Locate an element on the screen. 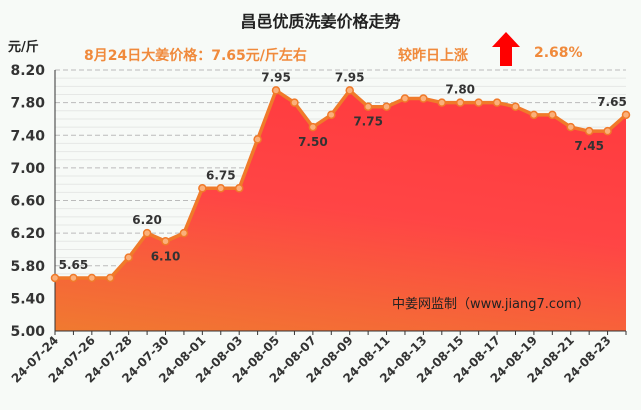  y-tick-label: 5.00 is located at coordinates (27, 332).